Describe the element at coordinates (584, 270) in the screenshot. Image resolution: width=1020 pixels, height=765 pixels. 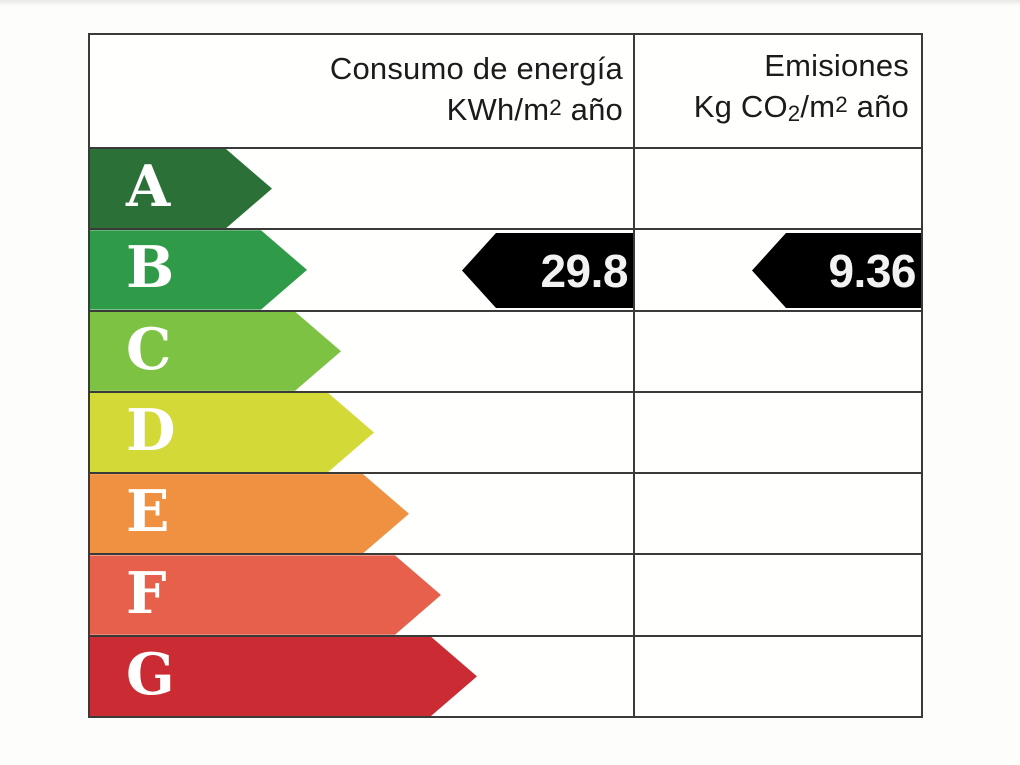
I see `consumption-value: 29.8` at that location.